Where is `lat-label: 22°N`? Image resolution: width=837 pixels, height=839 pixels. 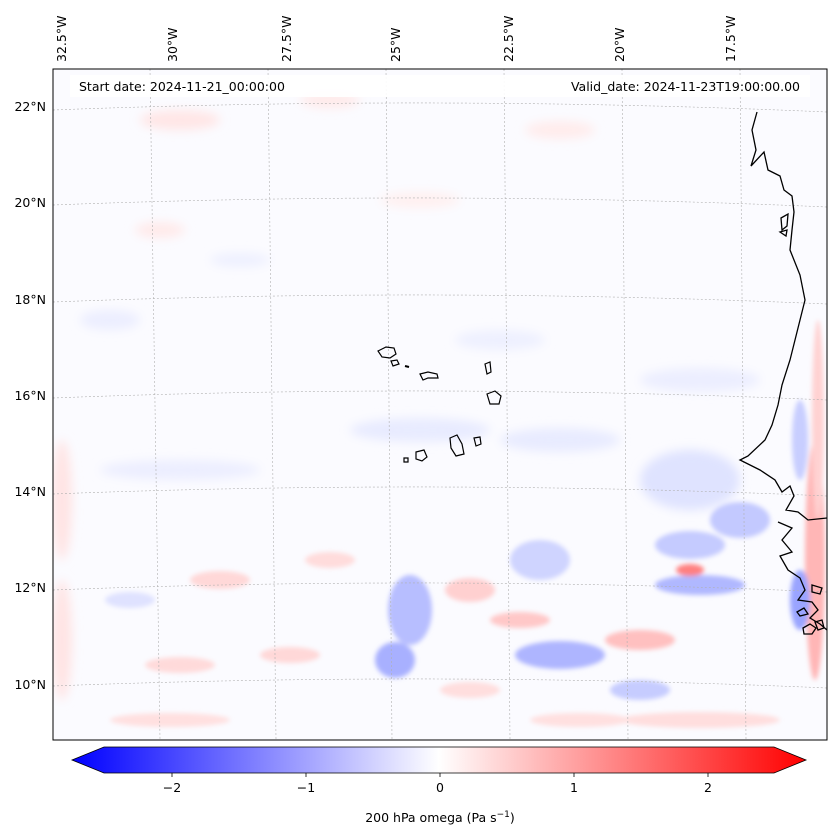 lat-label: 22°N is located at coordinates (30, 106).